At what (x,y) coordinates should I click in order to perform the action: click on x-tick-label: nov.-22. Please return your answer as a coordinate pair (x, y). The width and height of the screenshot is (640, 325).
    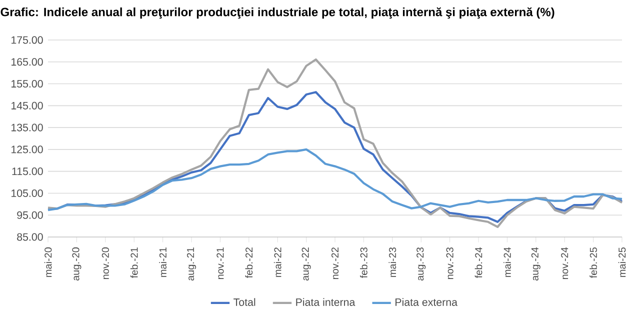
    Looking at the image, I should click on (335, 263).